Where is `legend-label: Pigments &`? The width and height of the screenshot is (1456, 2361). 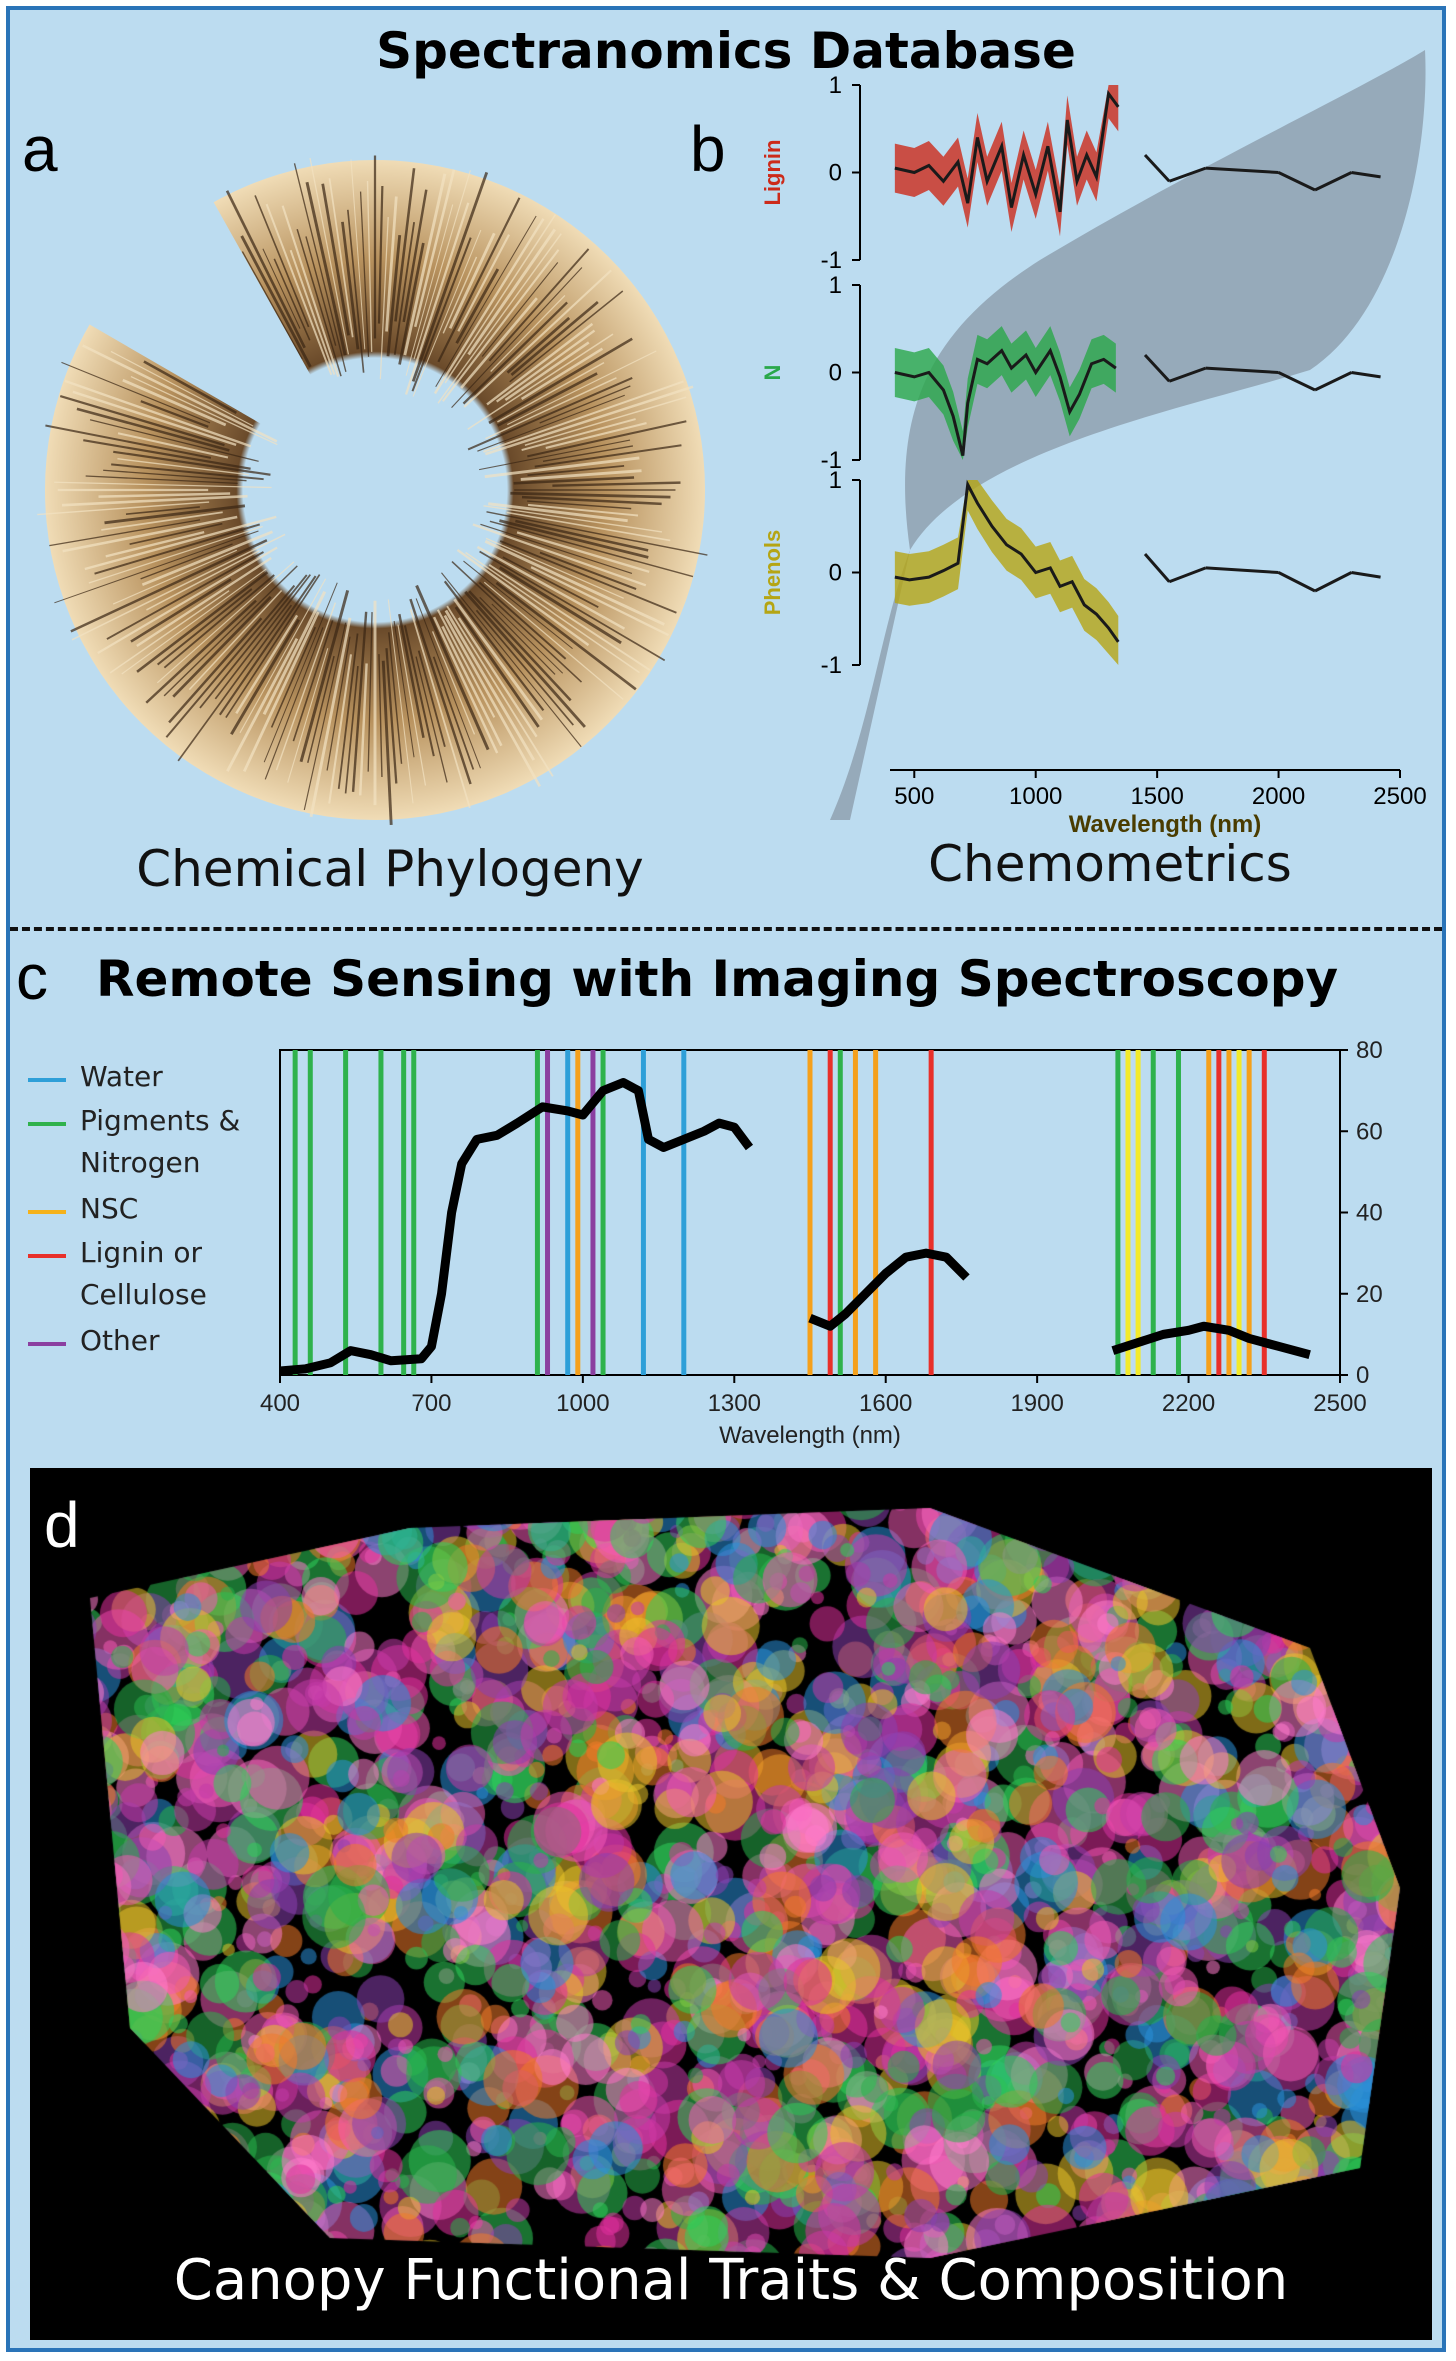
legend-label: Pigments & is located at coordinates (160, 1120).